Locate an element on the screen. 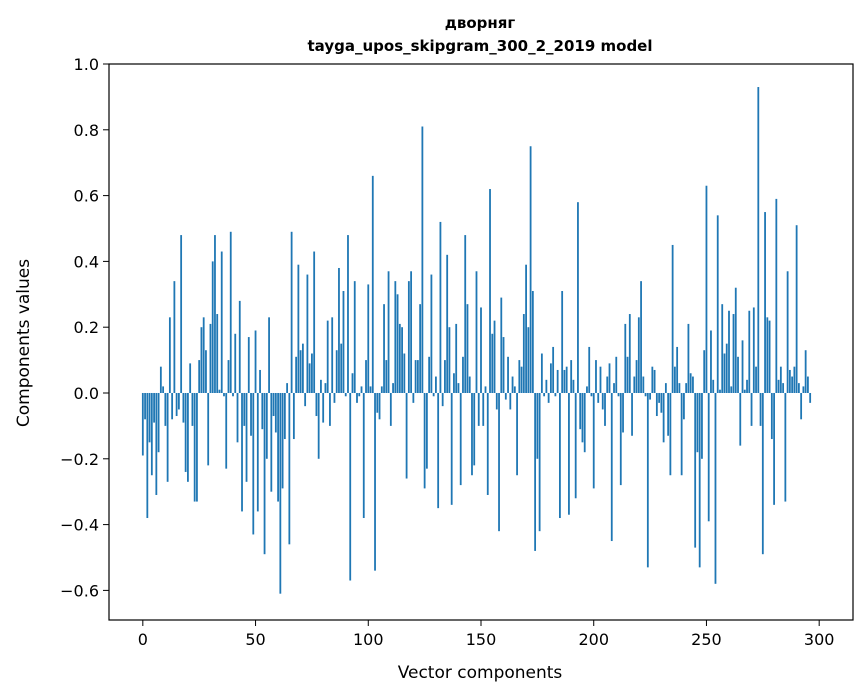 The height and width of the screenshot is (700, 867). x-axis-ticks: 0 50 100 150 200 250 300 is located at coordinates (486, 634).